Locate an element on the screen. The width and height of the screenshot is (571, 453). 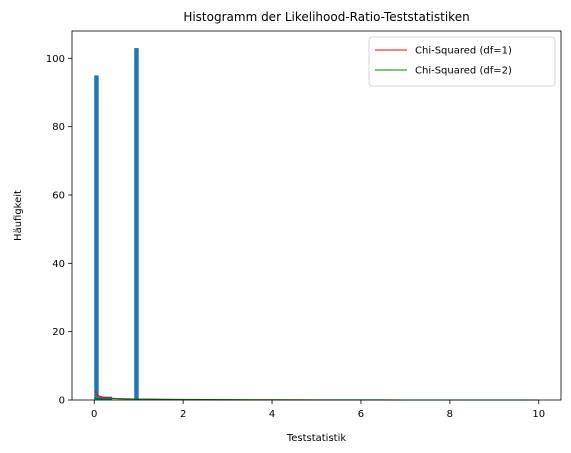
y-axis-title: Häufigkeit is located at coordinates (18, 215).